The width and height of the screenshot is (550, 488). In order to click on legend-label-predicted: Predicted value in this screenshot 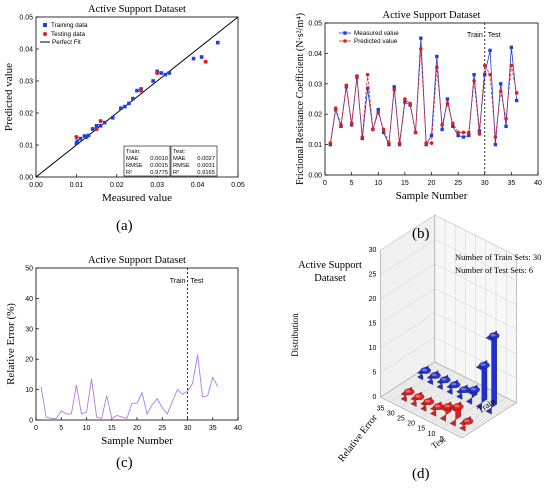, I will do `click(376, 41)`.